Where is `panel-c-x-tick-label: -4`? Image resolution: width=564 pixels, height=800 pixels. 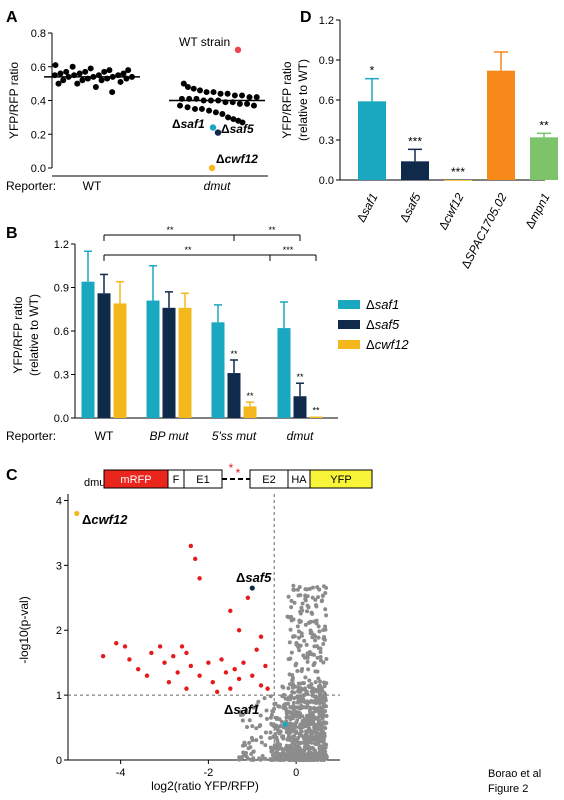
panel-c-x-tick-label: -4 is located at coordinates (121, 773).